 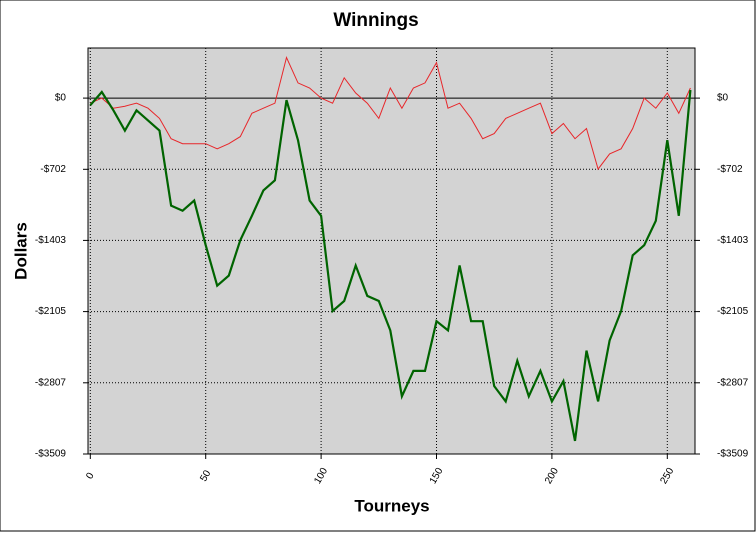 What do you see at coordinates (205, 476) in the screenshot?
I see `x-tick-label: 50` at bounding box center [205, 476].